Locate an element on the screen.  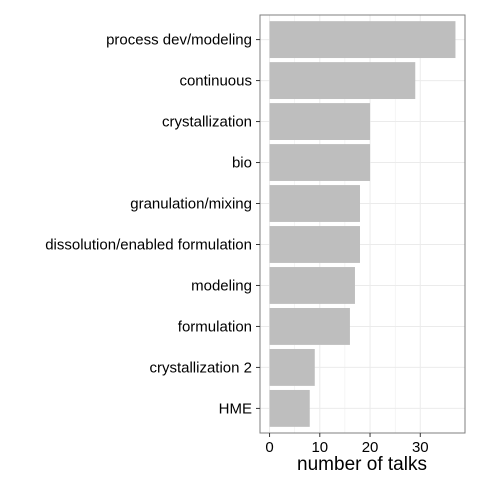
x-tick-label: 20 is located at coordinates (370, 447).